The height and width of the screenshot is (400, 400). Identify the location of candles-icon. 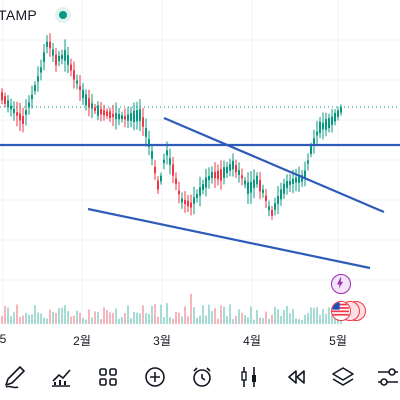
(249, 377).